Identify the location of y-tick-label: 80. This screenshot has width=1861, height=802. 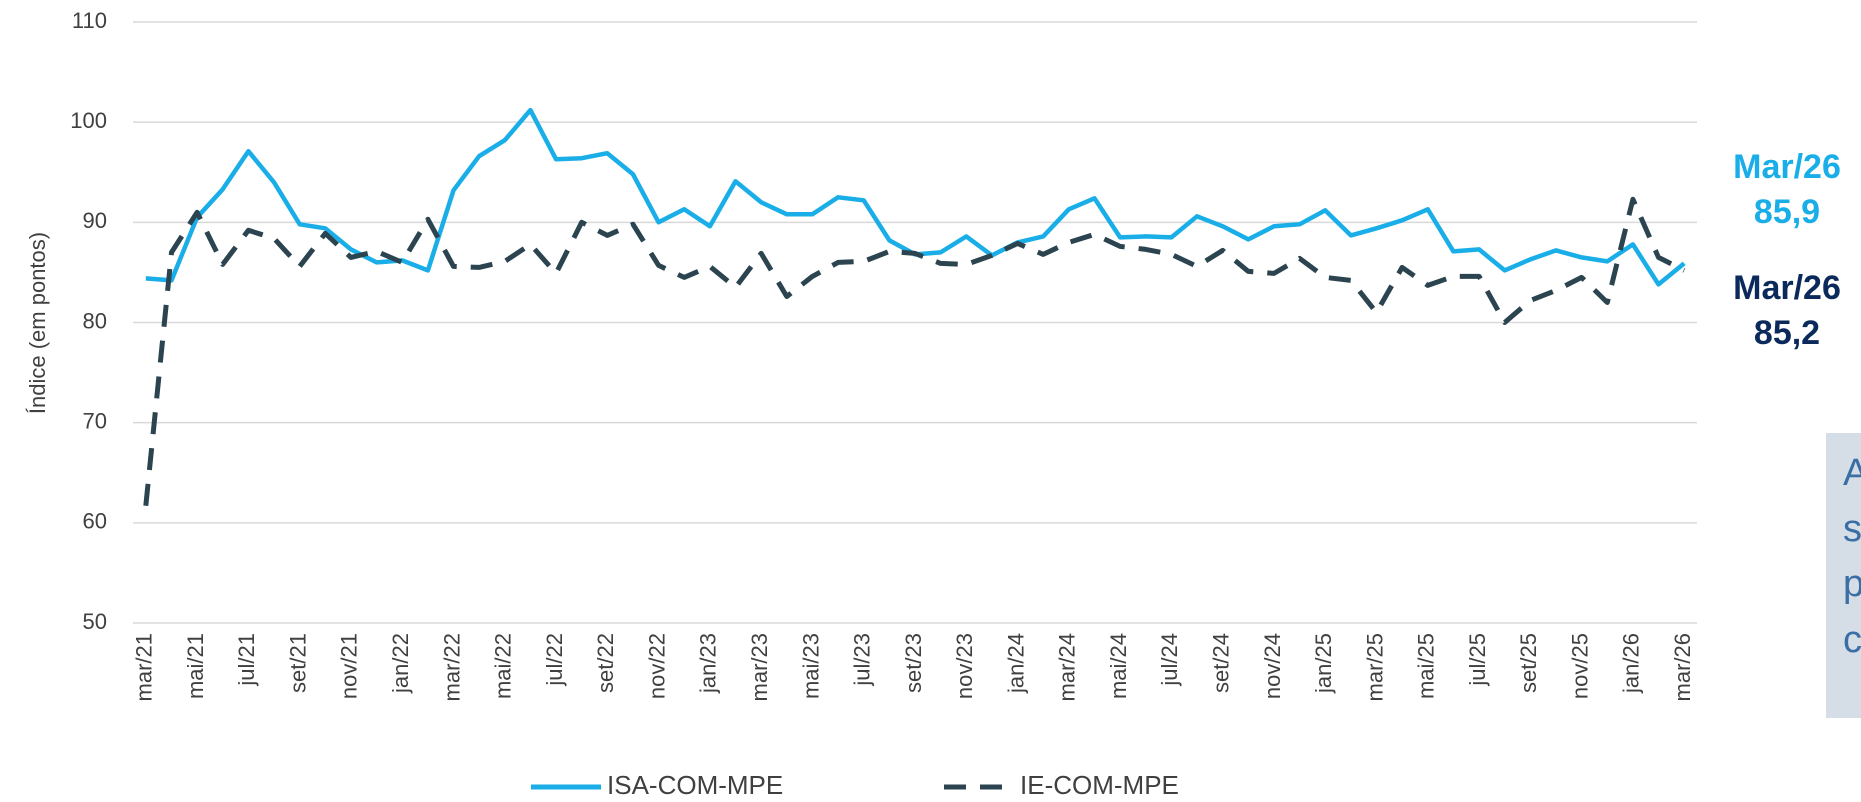
(95, 320).